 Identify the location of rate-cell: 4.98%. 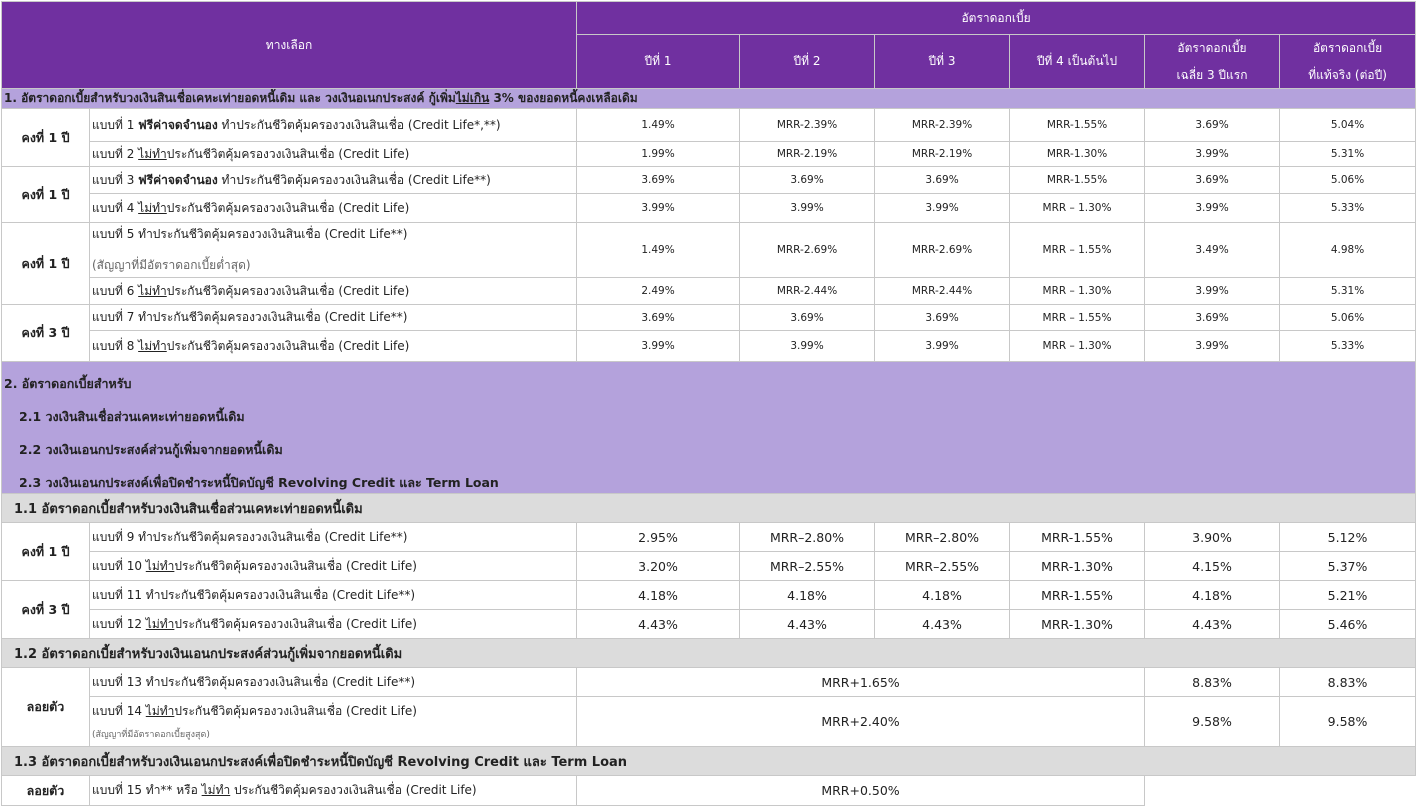
(1347, 250).